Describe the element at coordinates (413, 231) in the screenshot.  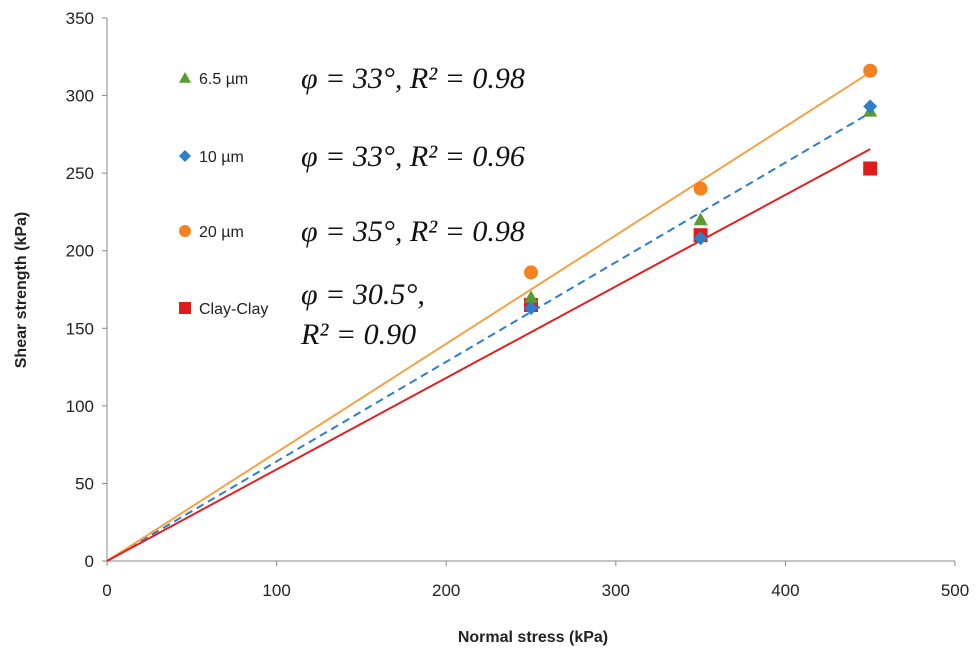
I see `annotation-text: φ = 35°, R² = 0.98` at that location.